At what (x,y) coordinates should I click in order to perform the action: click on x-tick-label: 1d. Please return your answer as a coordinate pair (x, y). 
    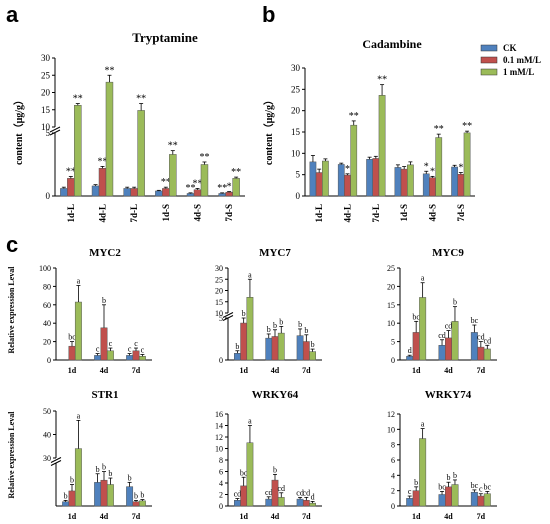
    Looking at the image, I should click on (243, 516).